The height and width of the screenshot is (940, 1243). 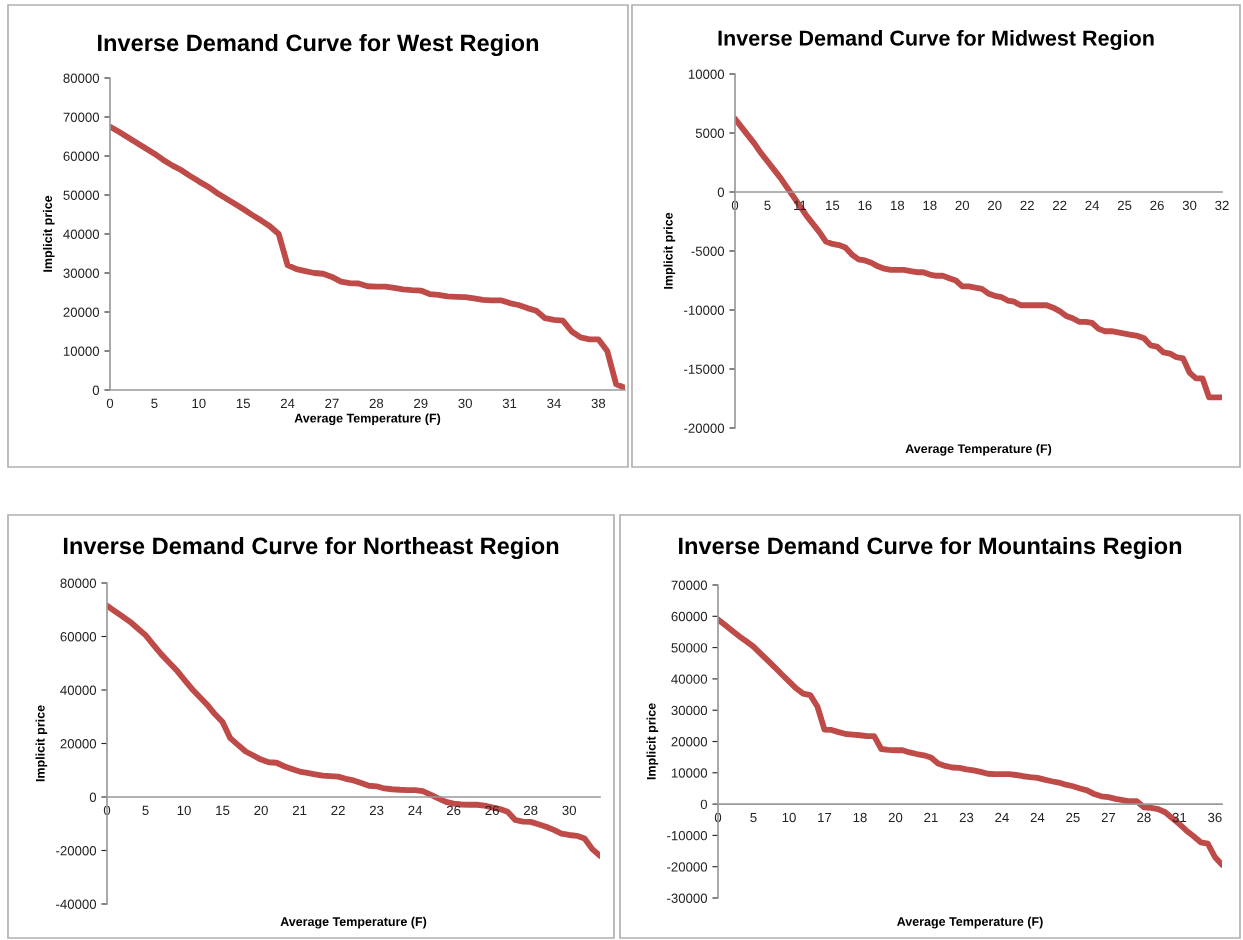 What do you see at coordinates (1215, 817) in the screenshot?
I see `x-tick-label: 36` at bounding box center [1215, 817].